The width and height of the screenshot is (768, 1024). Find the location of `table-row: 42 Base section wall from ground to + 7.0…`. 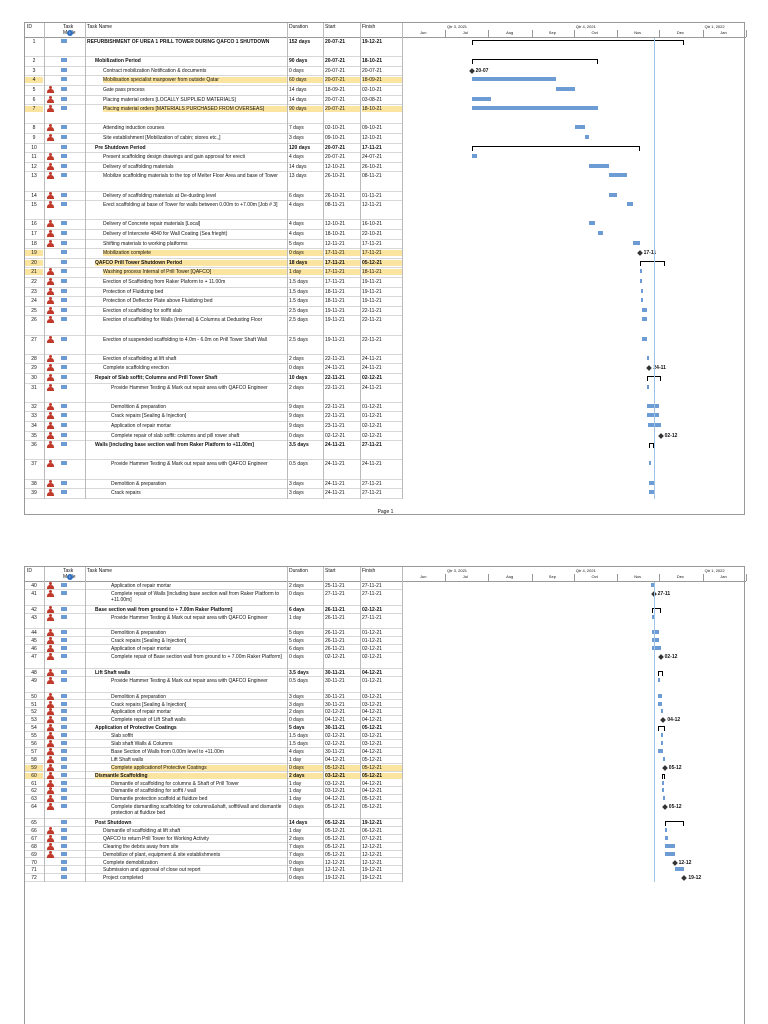

table-row: 42 Base section wall from ground to + 7.0… is located at coordinates (214, 609).